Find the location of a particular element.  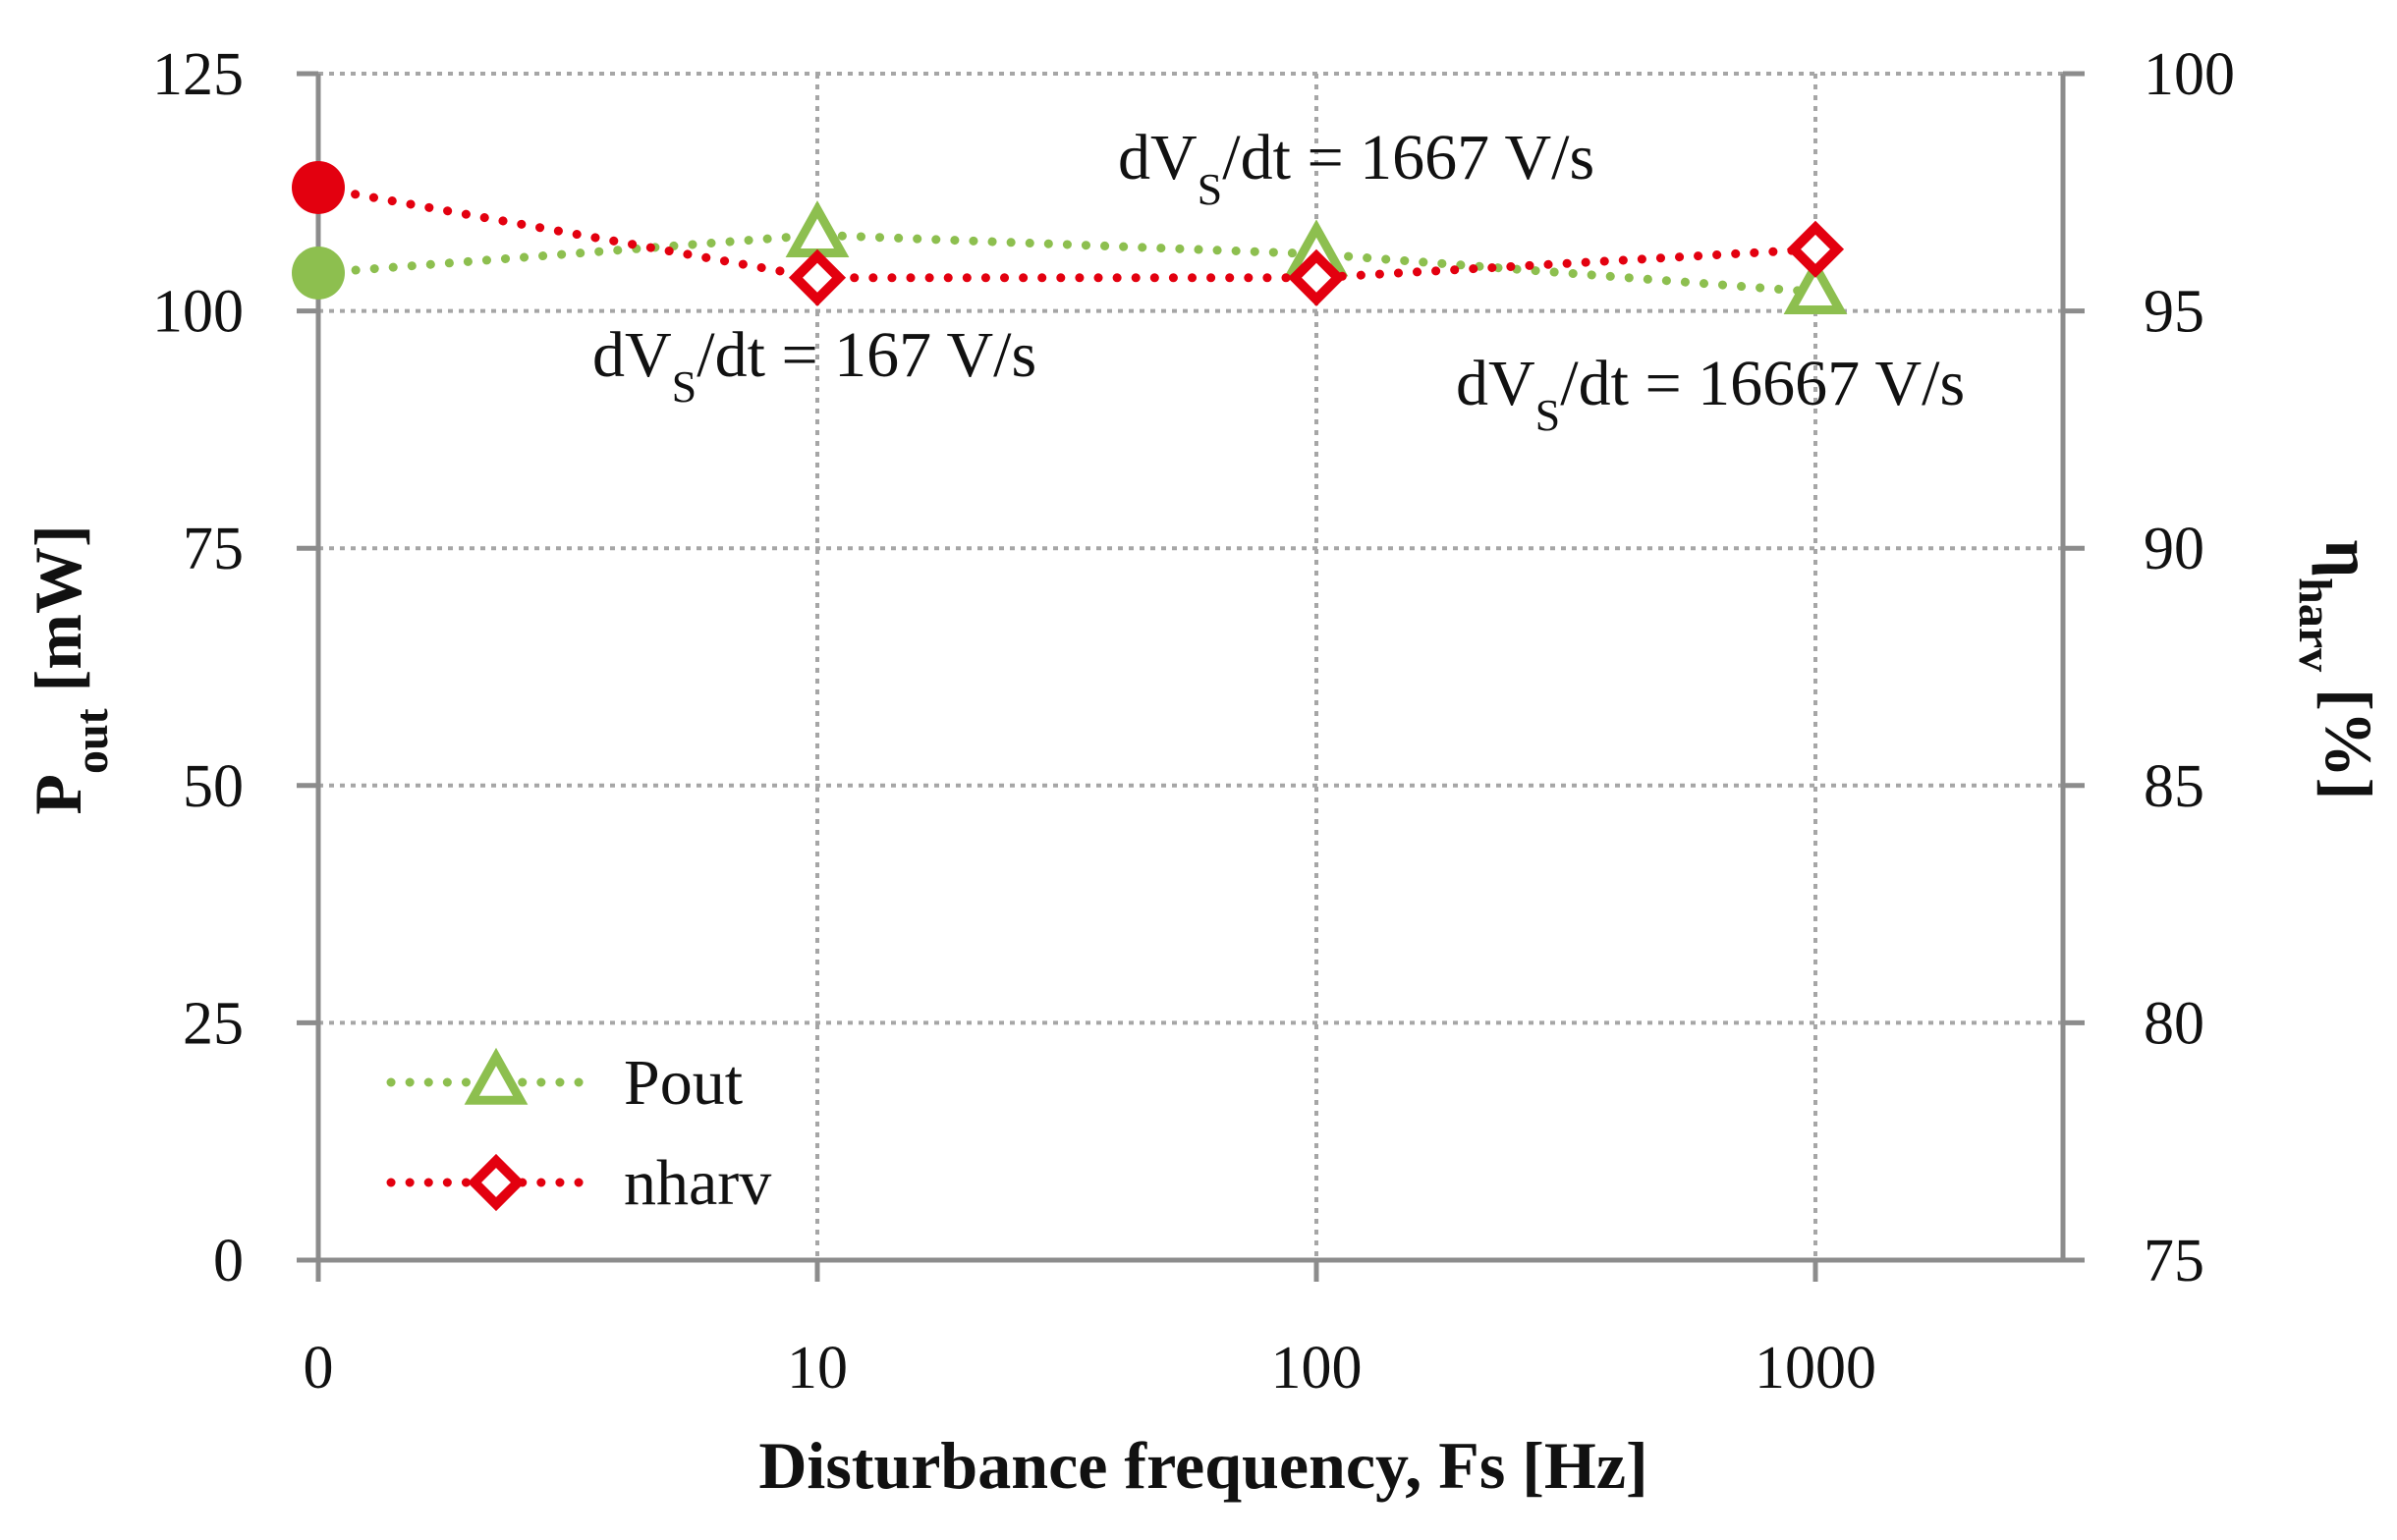

legend-label-pout: Pout is located at coordinates (683, 1083).